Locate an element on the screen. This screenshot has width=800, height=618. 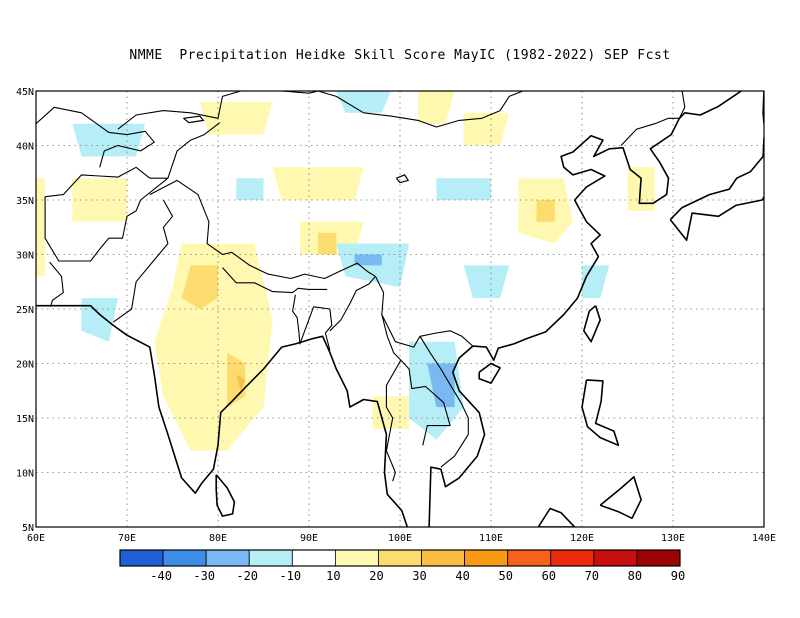
kazakh-border is located at coordinates (179, 110).